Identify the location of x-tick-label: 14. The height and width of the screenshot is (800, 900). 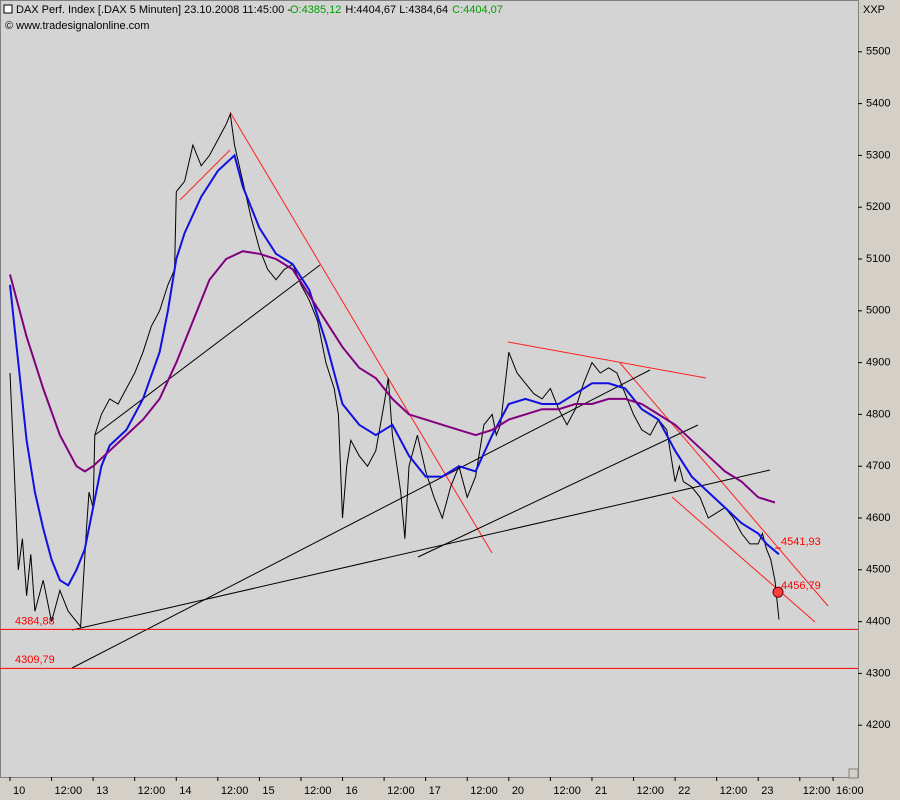
(185, 791).